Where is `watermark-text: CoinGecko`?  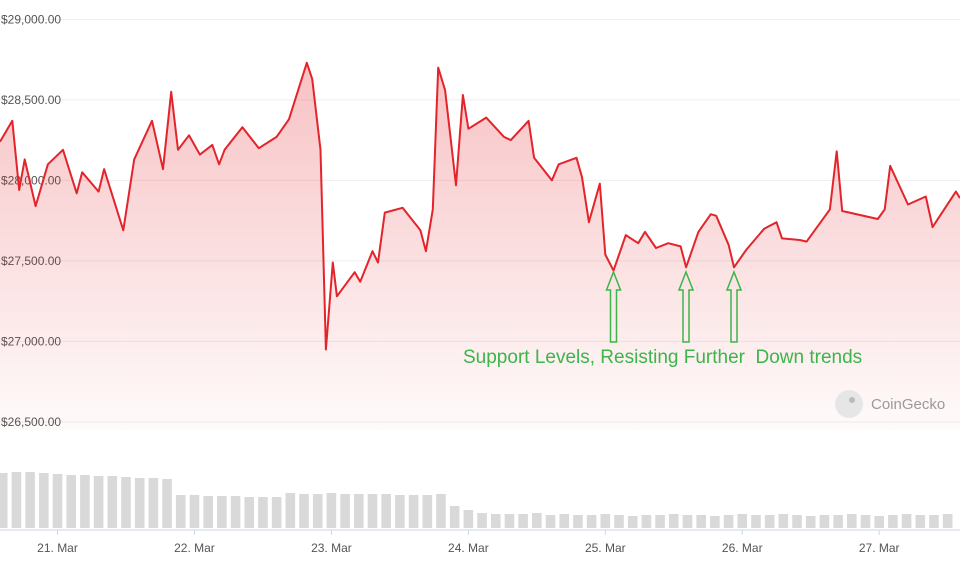 watermark-text: CoinGecko is located at coordinates (908, 404).